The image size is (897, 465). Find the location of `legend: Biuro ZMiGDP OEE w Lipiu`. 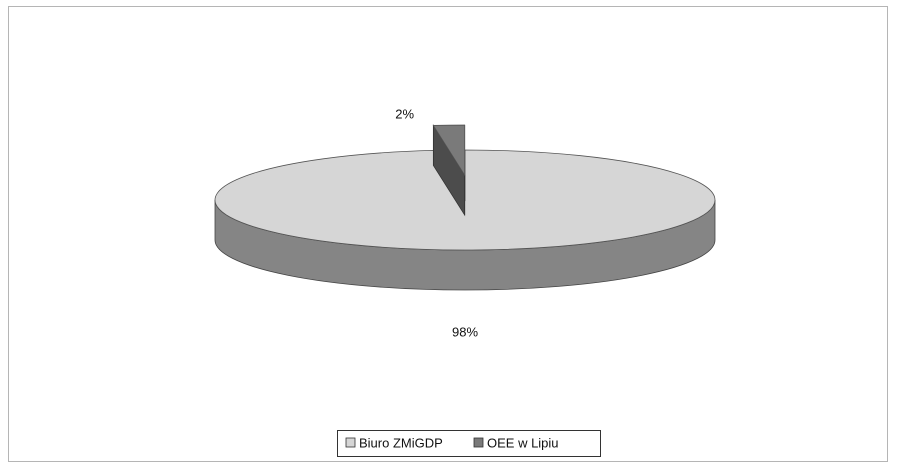

legend: Biuro ZMiGDP OEE w Lipiu is located at coordinates (469, 443).